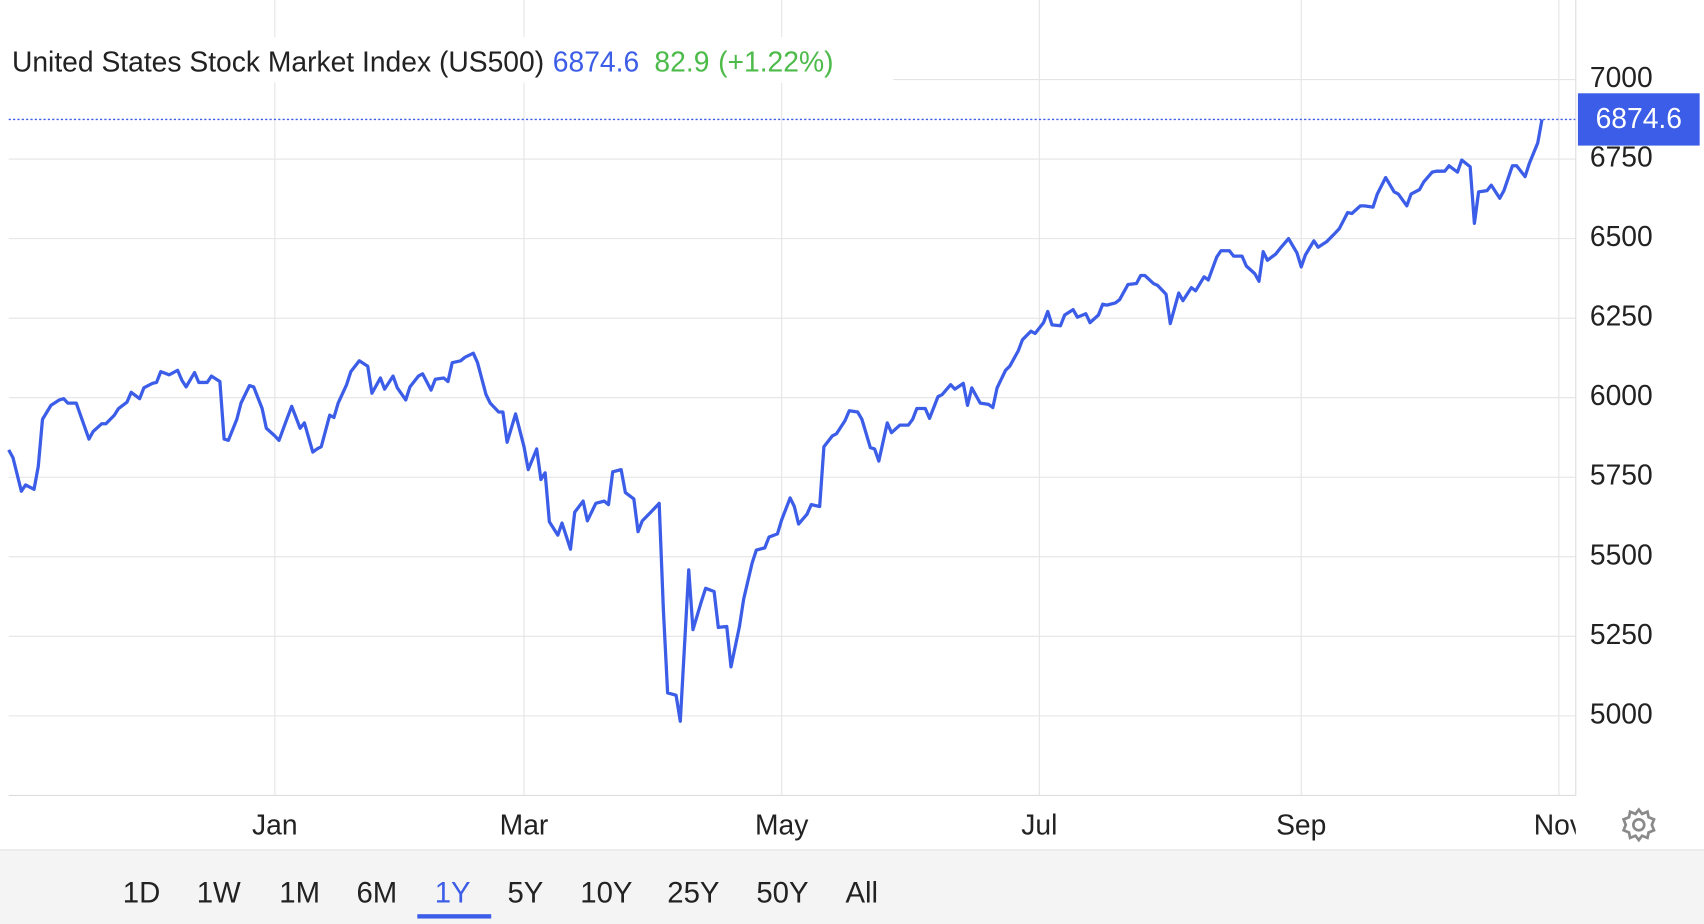 The width and height of the screenshot is (1704, 924). Describe the element at coordinates (453, 892) in the screenshot. I see `range-button: 1Y` at that location.